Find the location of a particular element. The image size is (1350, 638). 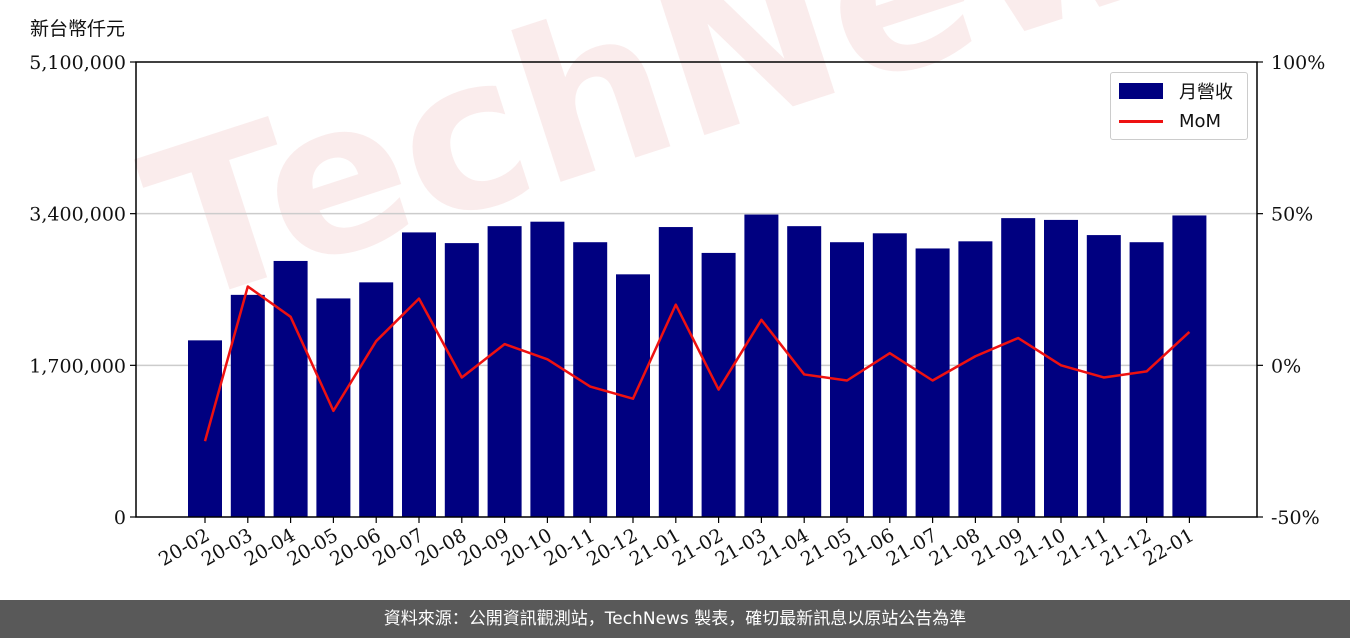

left-tick-label: 1,700,000 is located at coordinates (77, 366).